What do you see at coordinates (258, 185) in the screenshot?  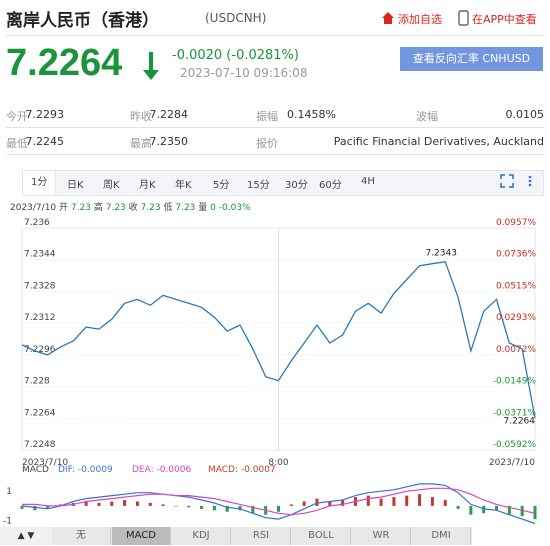 I see `period-tab: 15分` at bounding box center [258, 185].